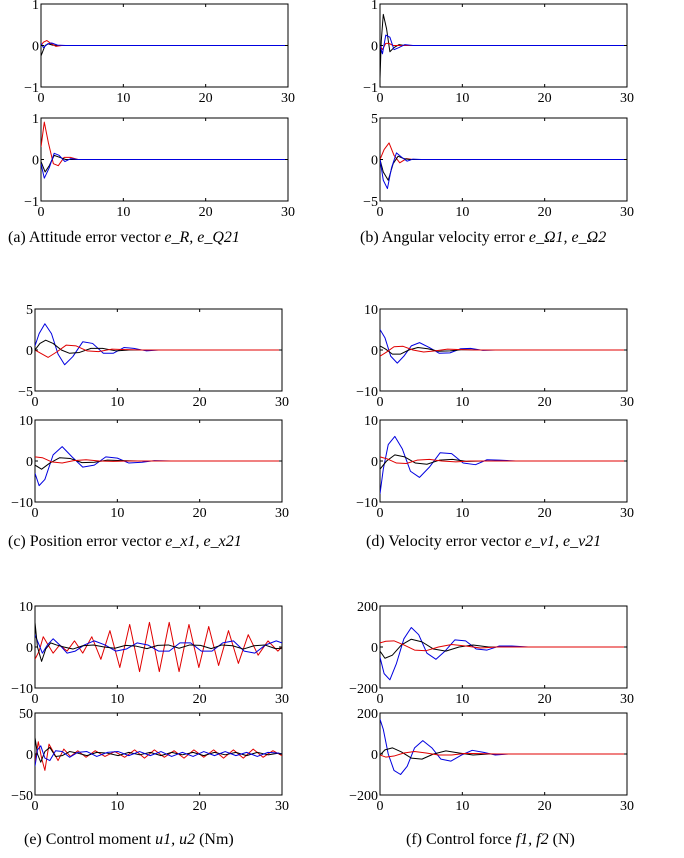 This screenshot has height=858, width=684. What do you see at coordinates (532, 839) in the screenshot?
I see `caption-f-math: f1, f2` at bounding box center [532, 839].